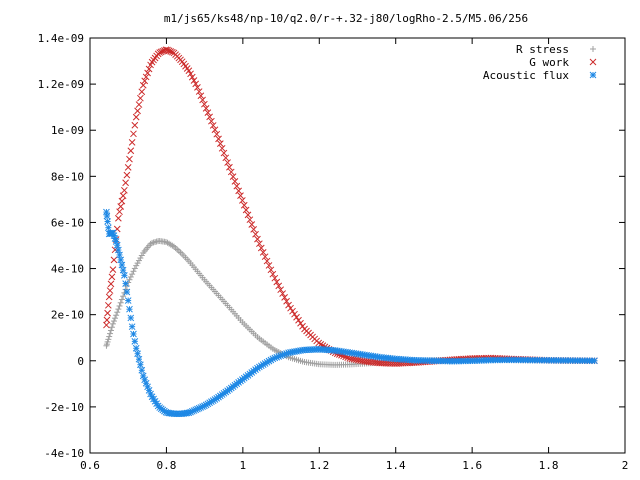  Describe the element at coordinates (64, 407) in the screenshot. I see `y-tick-label: -2e-10` at that location.